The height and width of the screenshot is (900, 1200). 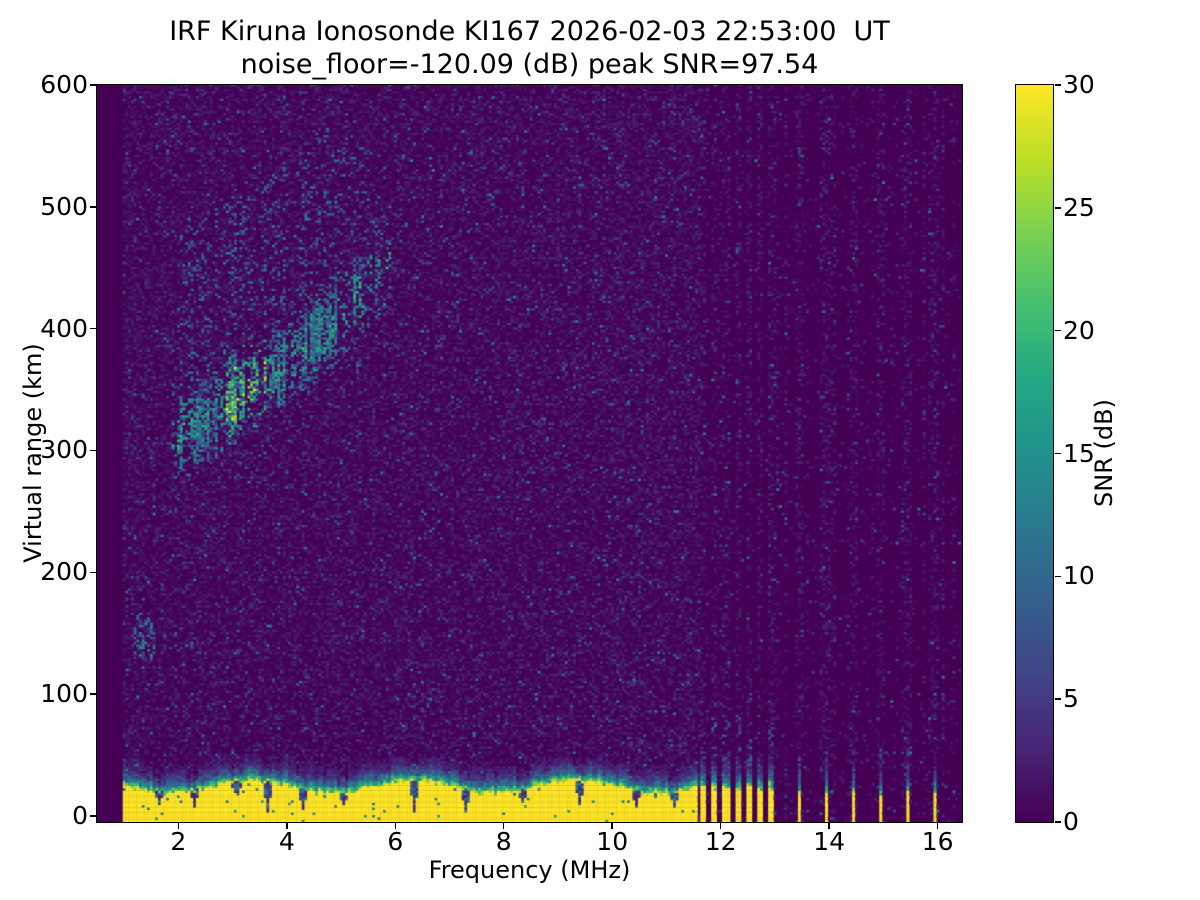 What do you see at coordinates (64, 450) in the screenshot?
I see `y-tick-label: 300` at bounding box center [64, 450].